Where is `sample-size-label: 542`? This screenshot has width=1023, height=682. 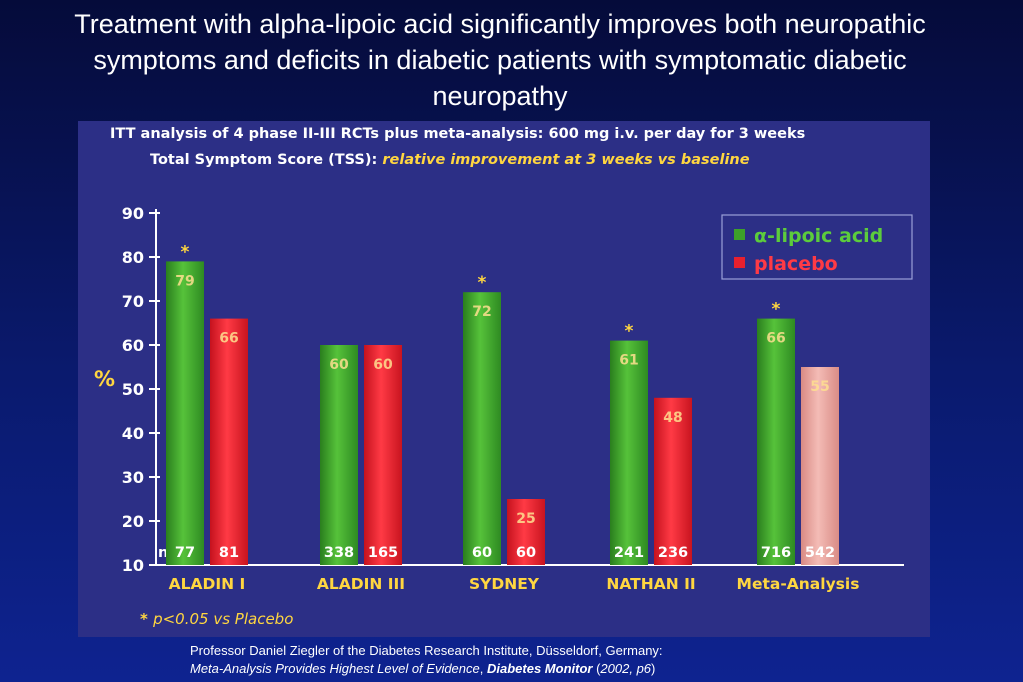
sample-size-label: 542 is located at coordinates (820, 553).